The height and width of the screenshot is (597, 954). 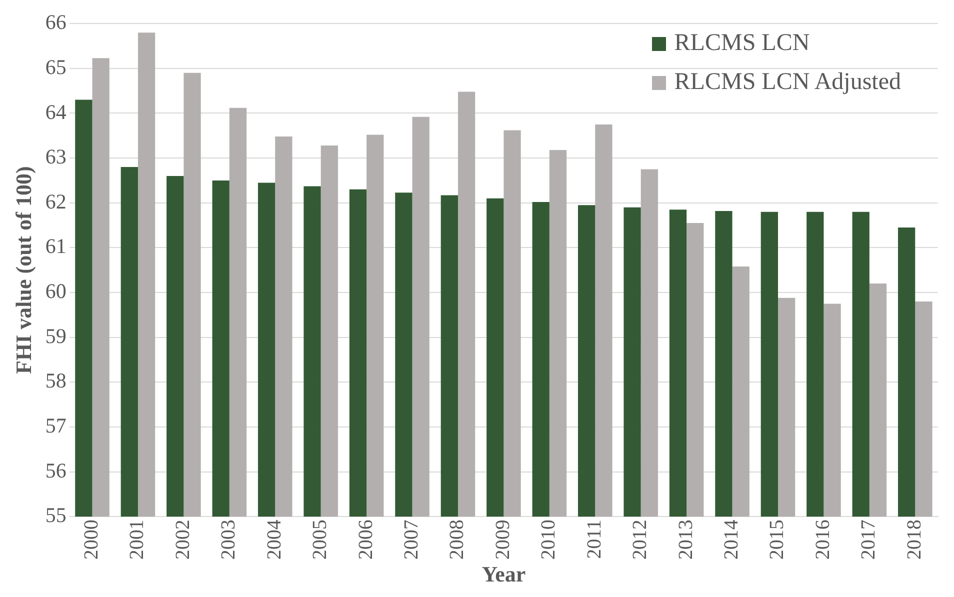 I want to click on x-tick-label: 2001, so click(x=137, y=540).